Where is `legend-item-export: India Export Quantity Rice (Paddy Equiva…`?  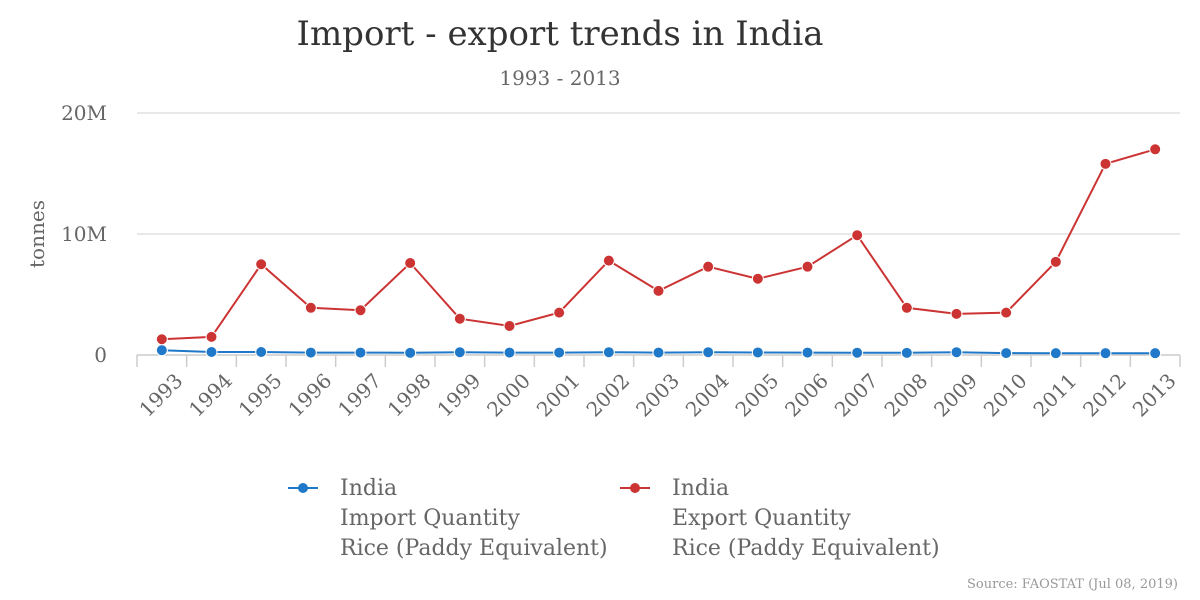 legend-item-export: India Export Quantity Rice (Paddy Equiva… is located at coordinates (779, 519).